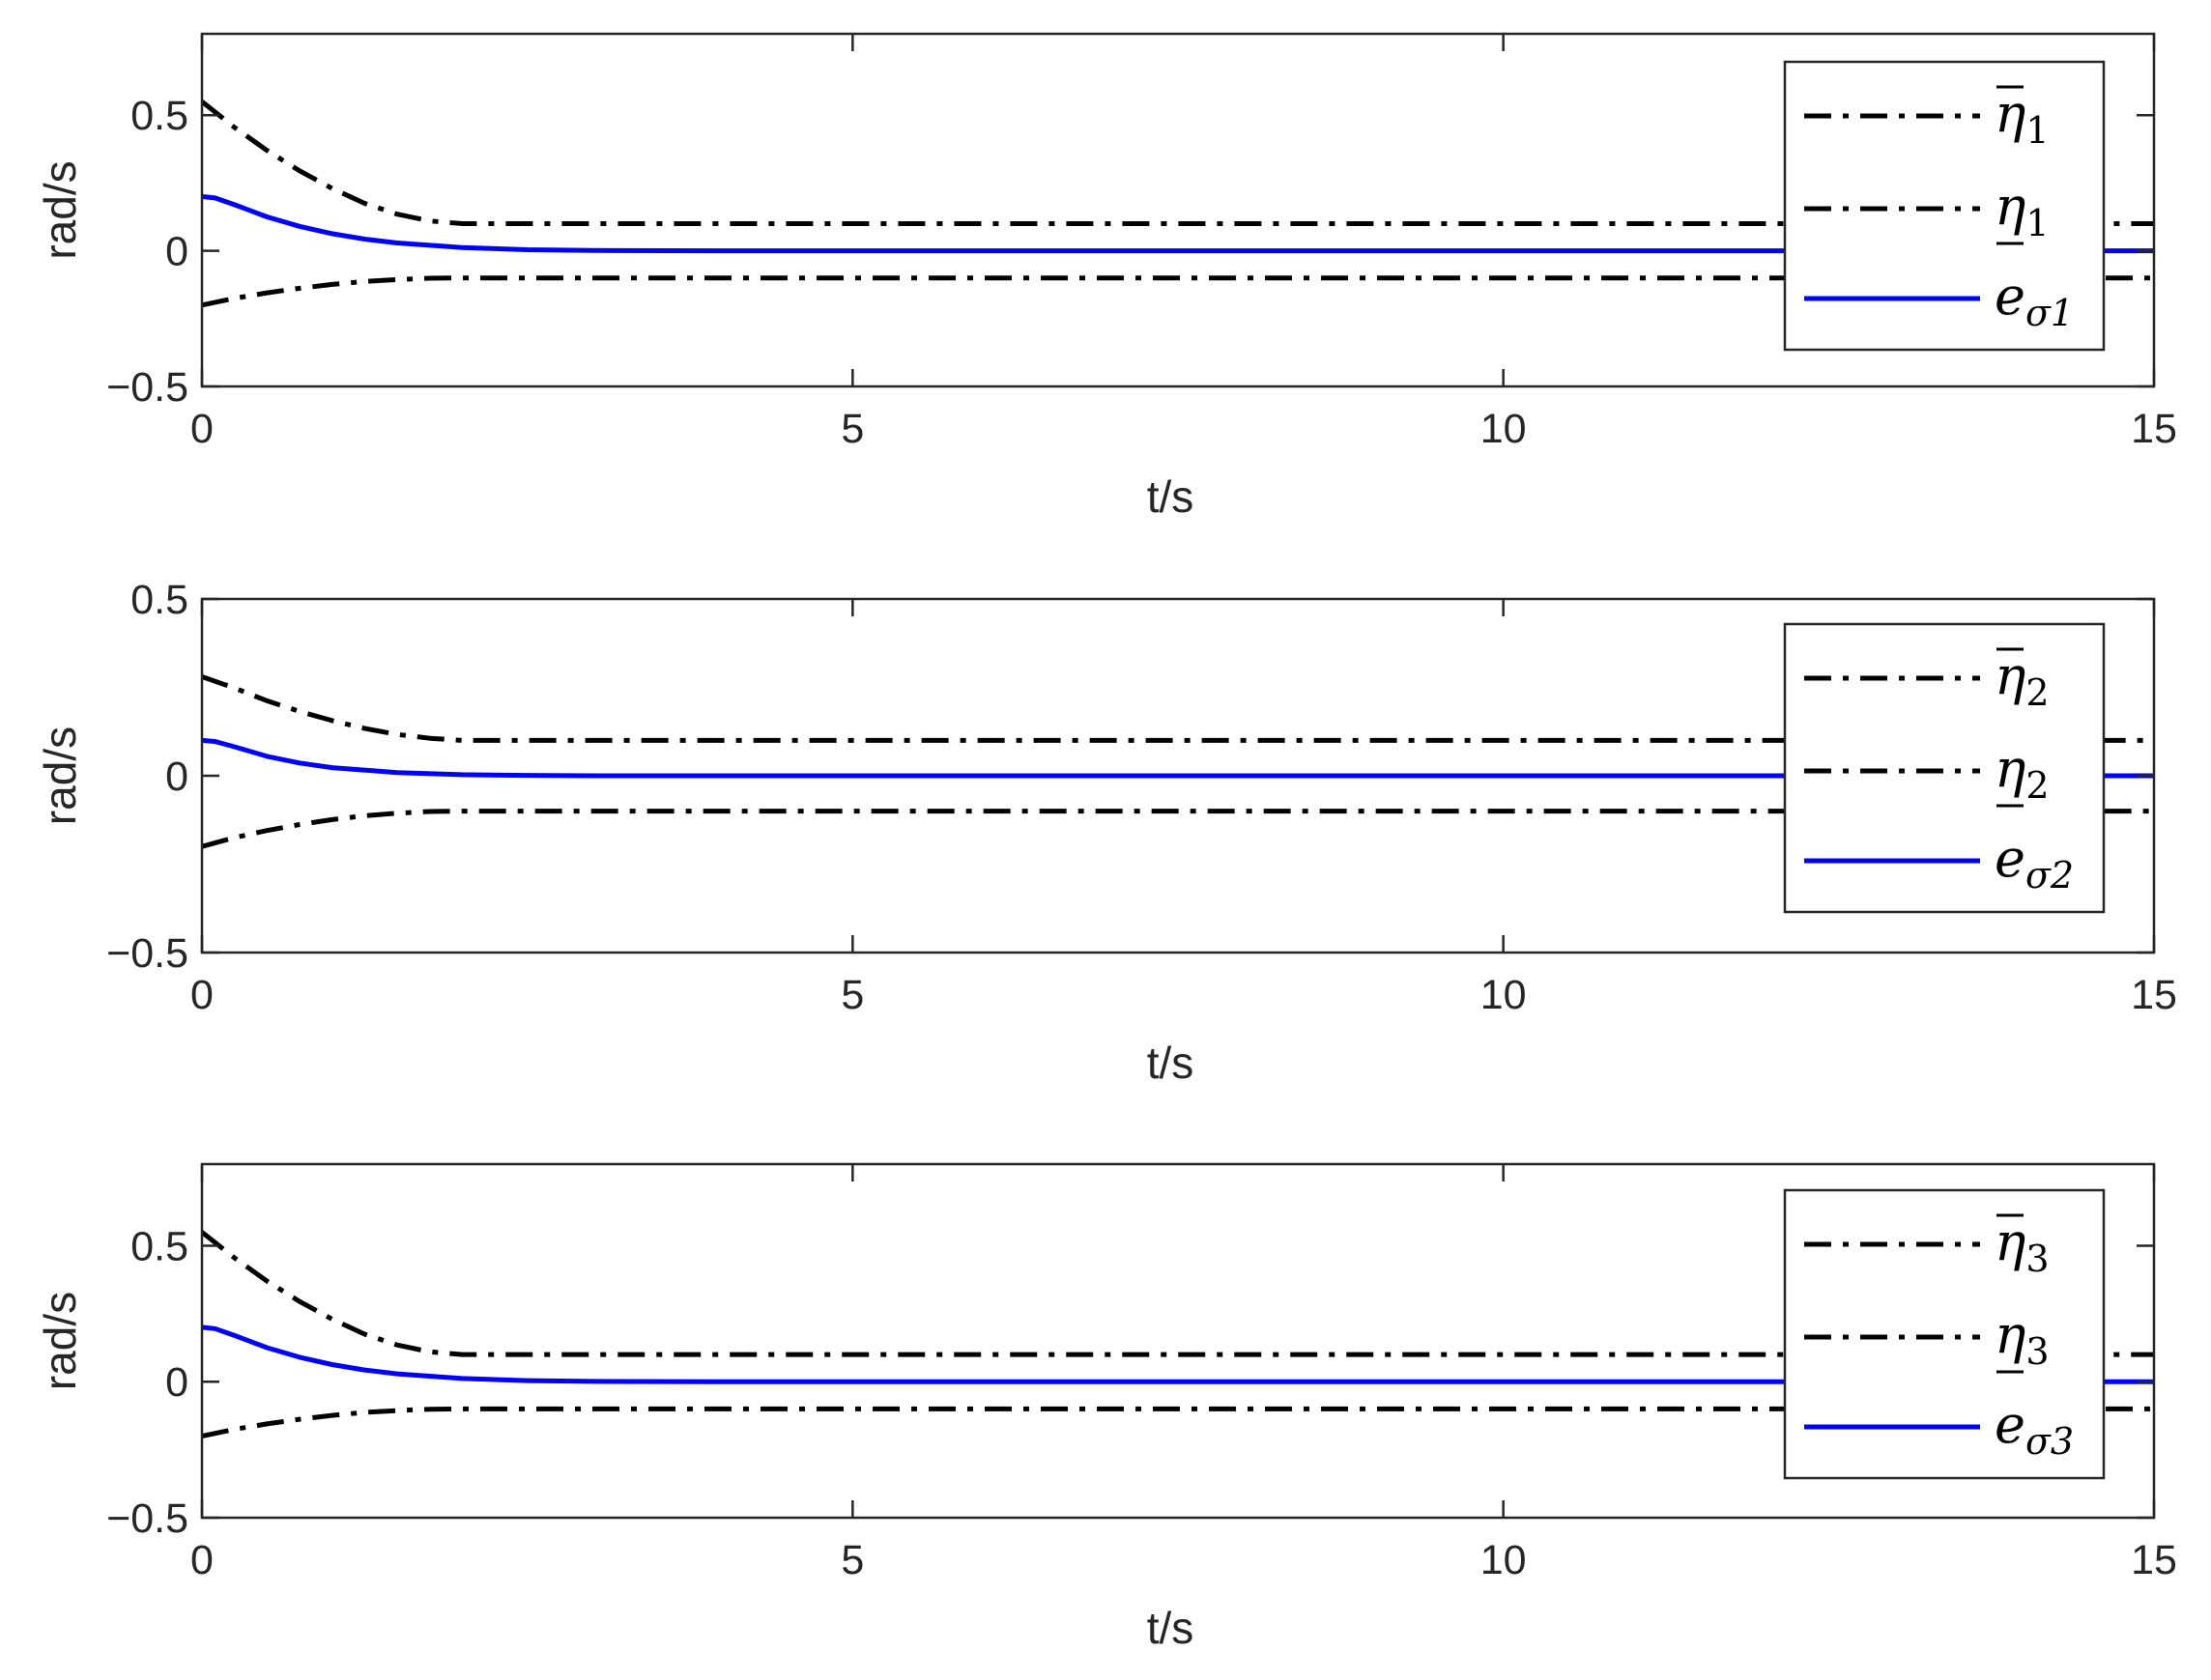  I want to click on legend-label-2: η1, so click(2022, 210).